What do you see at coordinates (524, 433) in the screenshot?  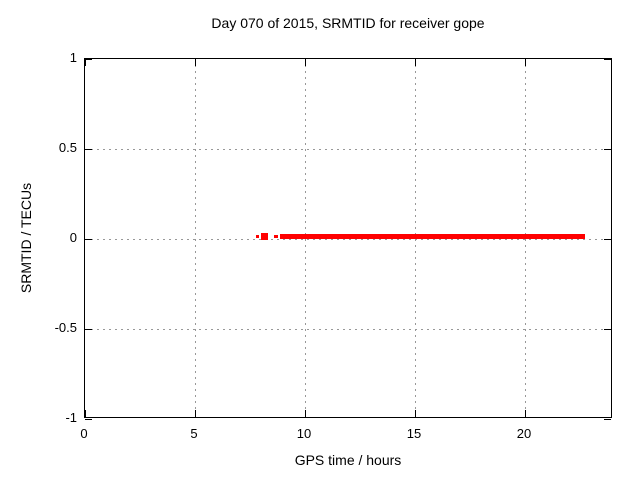 I see `x-tick-label: 20` at bounding box center [524, 433].